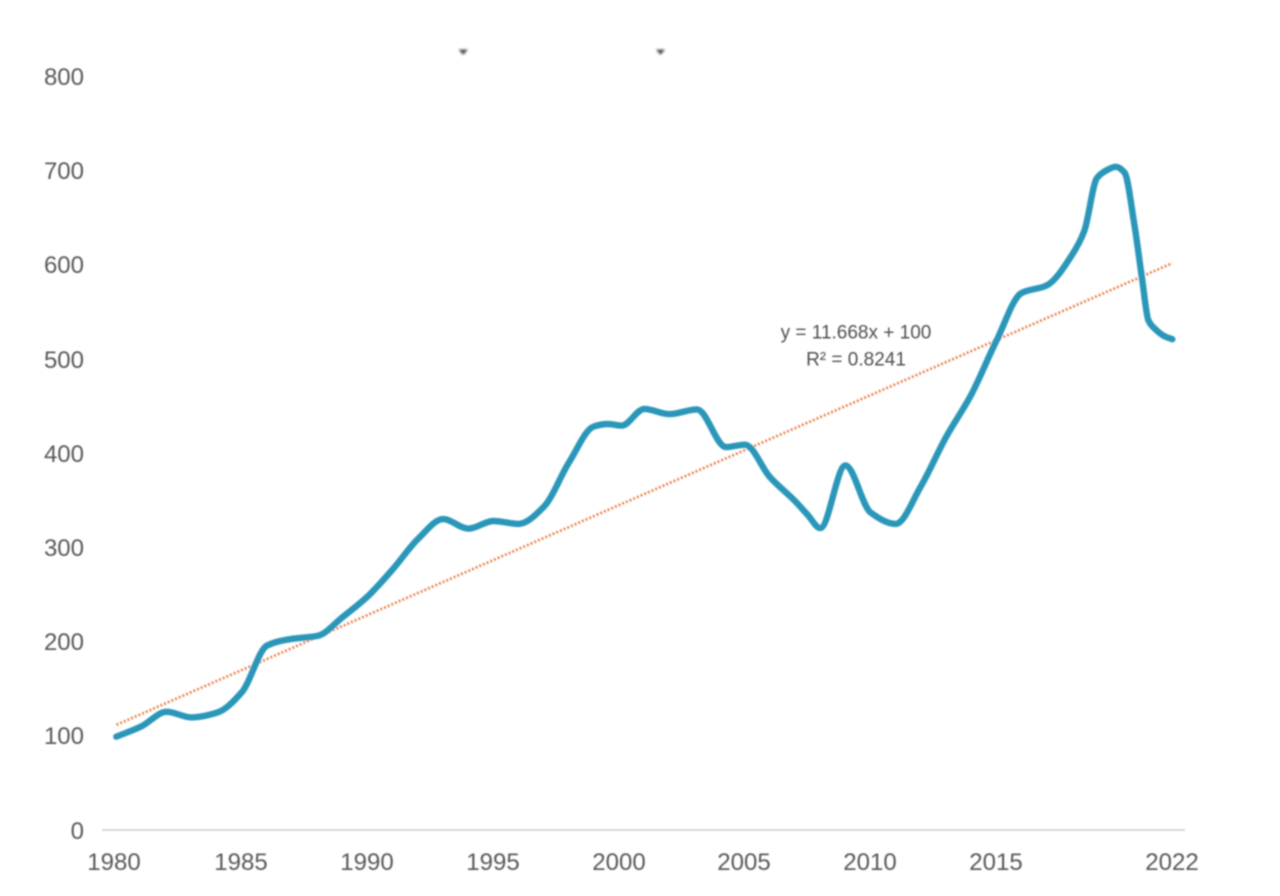 The image size is (1280, 896). What do you see at coordinates (240, 862) in the screenshot?
I see `svg-text: 1985` at bounding box center [240, 862].